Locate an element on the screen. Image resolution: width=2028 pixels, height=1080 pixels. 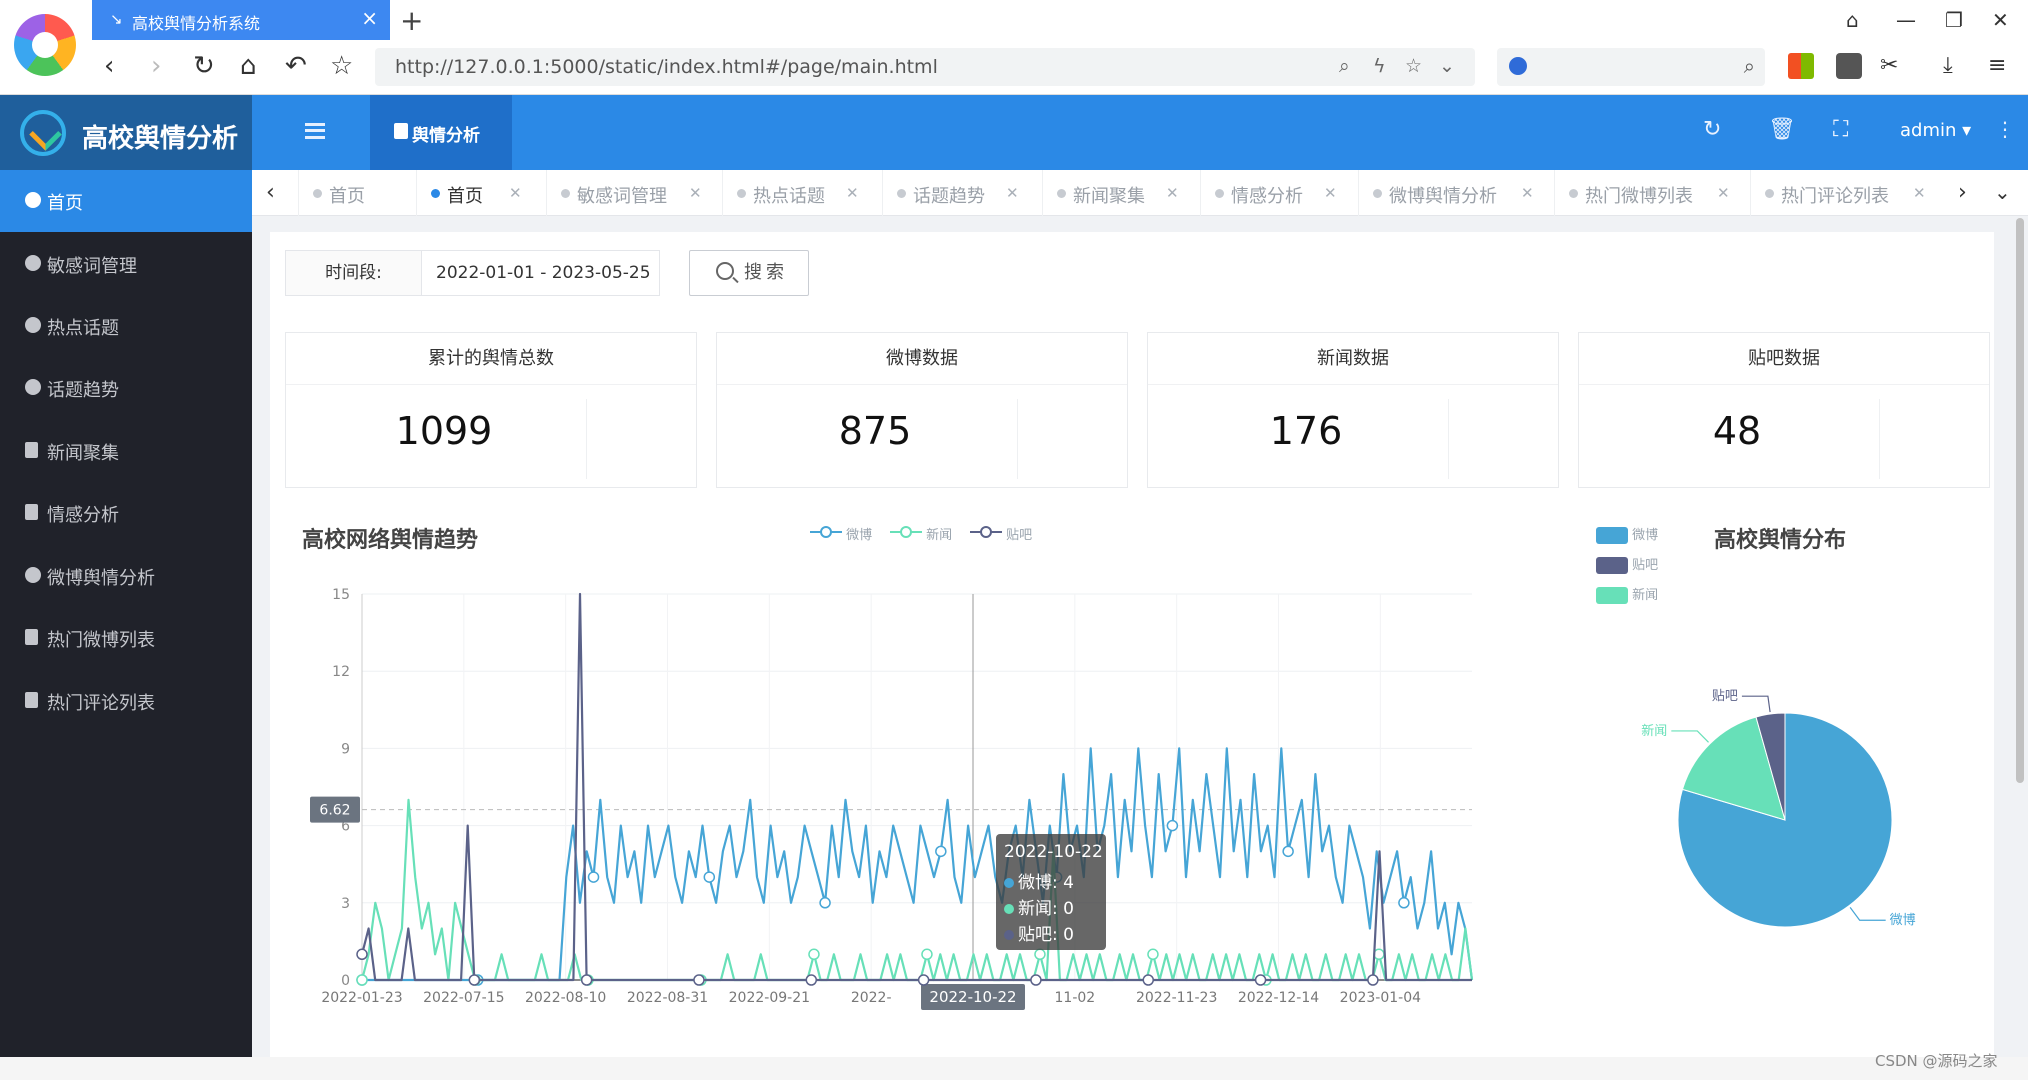
browser-tab: ↘ 高校舆情分析系统 × is located at coordinates (241, 20).